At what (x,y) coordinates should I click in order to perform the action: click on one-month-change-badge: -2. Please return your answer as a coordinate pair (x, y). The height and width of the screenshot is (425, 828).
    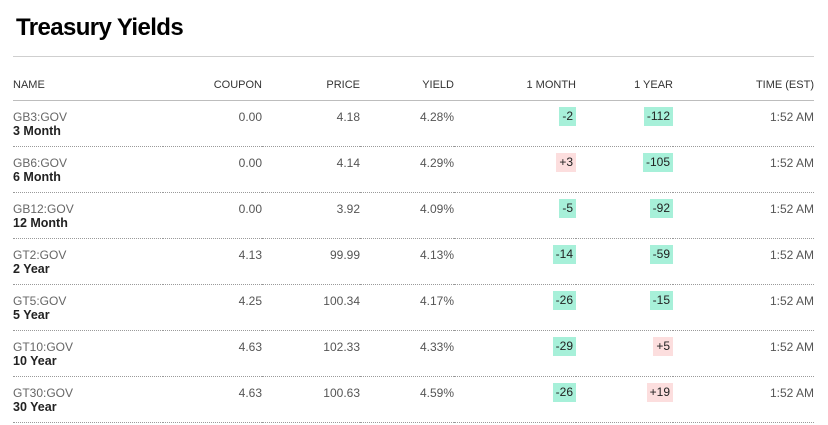
    Looking at the image, I should click on (567, 116).